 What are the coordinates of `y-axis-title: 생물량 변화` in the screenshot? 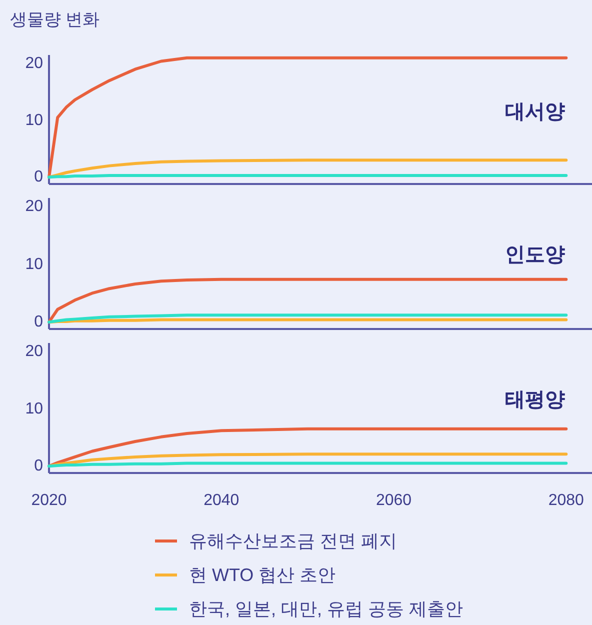 It's located at (55, 19).